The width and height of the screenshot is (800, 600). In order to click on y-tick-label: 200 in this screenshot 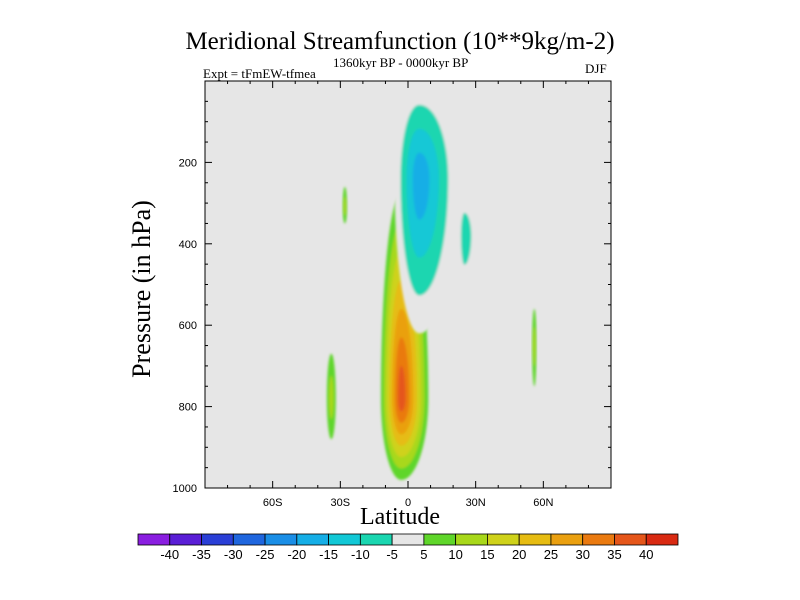, I will do `click(188, 163)`.